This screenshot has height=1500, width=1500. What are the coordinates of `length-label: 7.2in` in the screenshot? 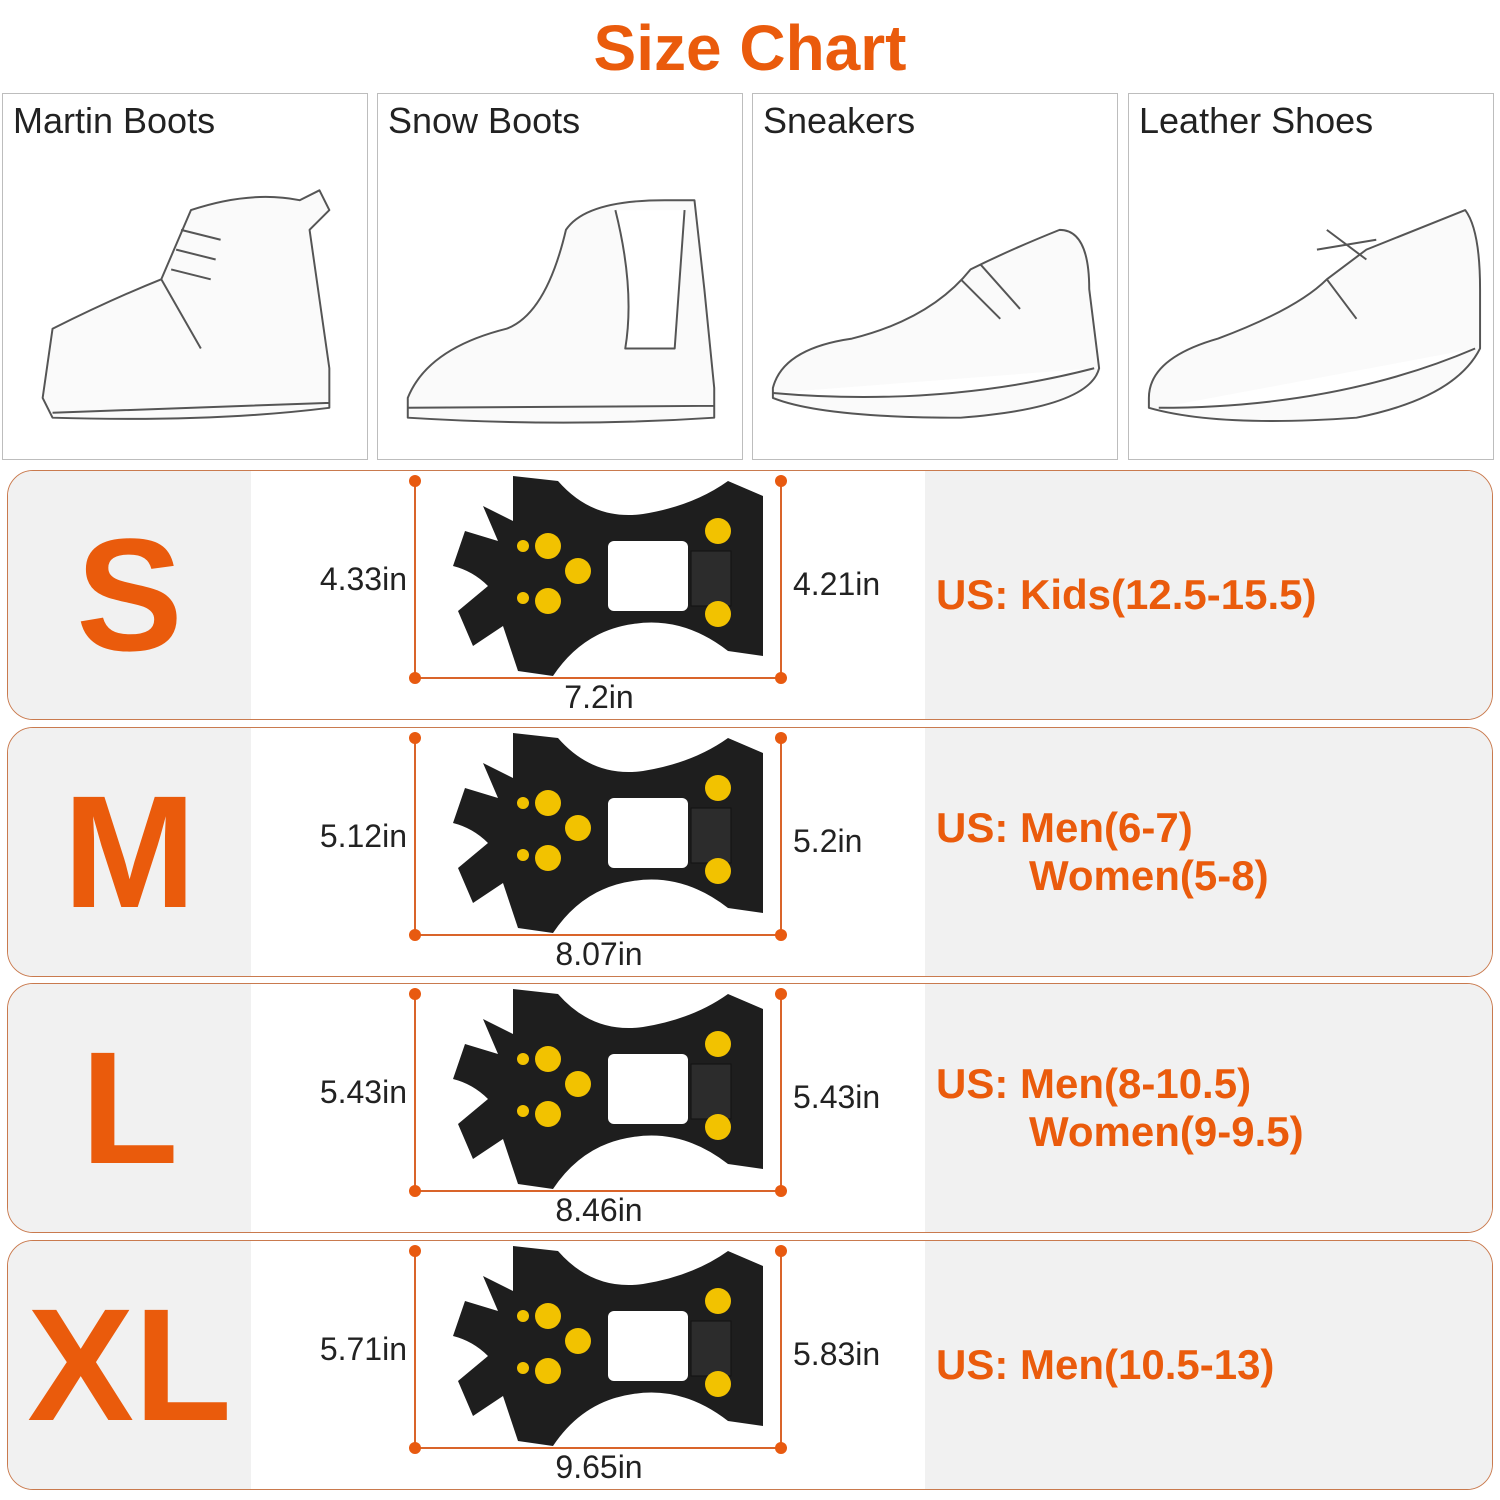 It's located at (599, 697).